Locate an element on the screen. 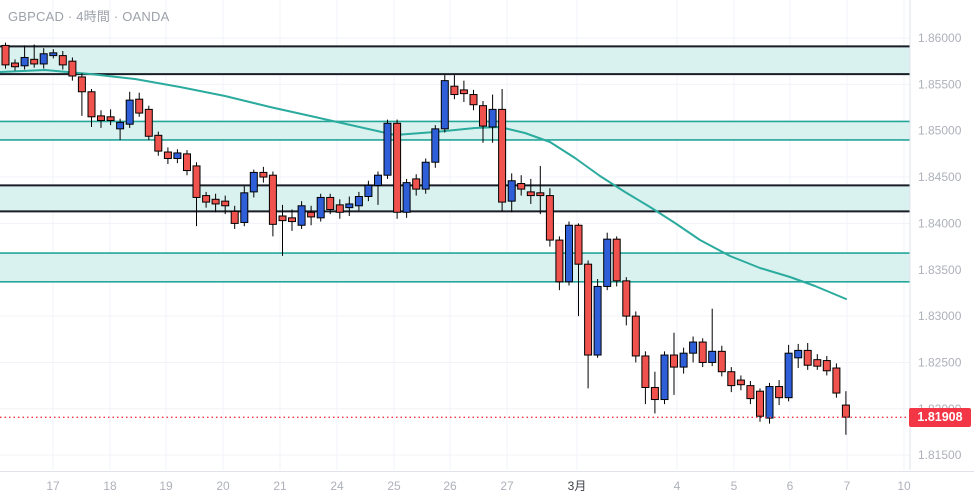 This screenshot has width=974, height=501. price-tick-label: 1.85500 is located at coordinates (940, 84).